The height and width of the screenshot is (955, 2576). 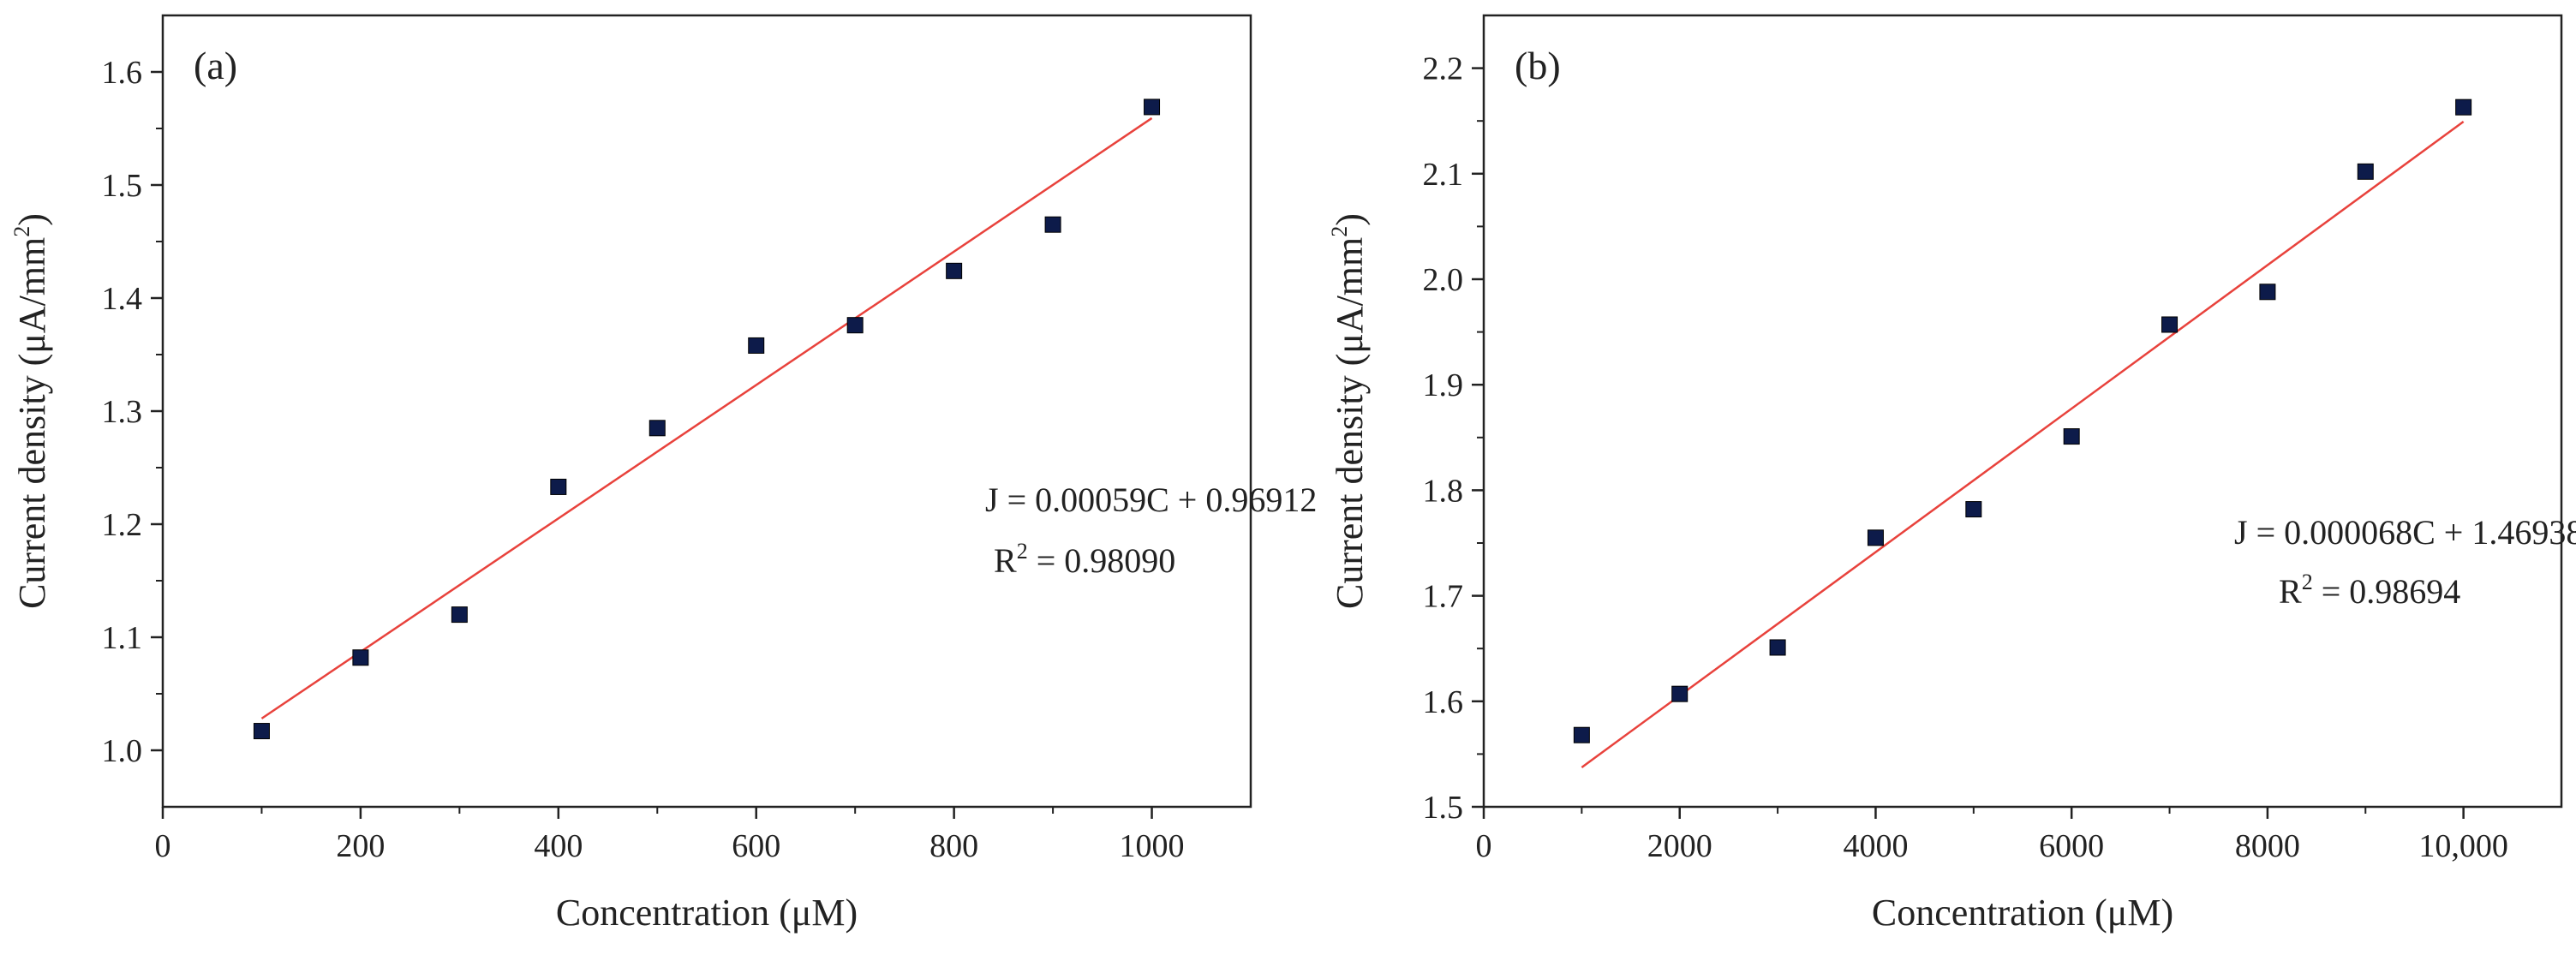 What do you see at coordinates (2370, 590) in the screenshot?
I see `r-squared: R2 = 0.98694` at bounding box center [2370, 590].